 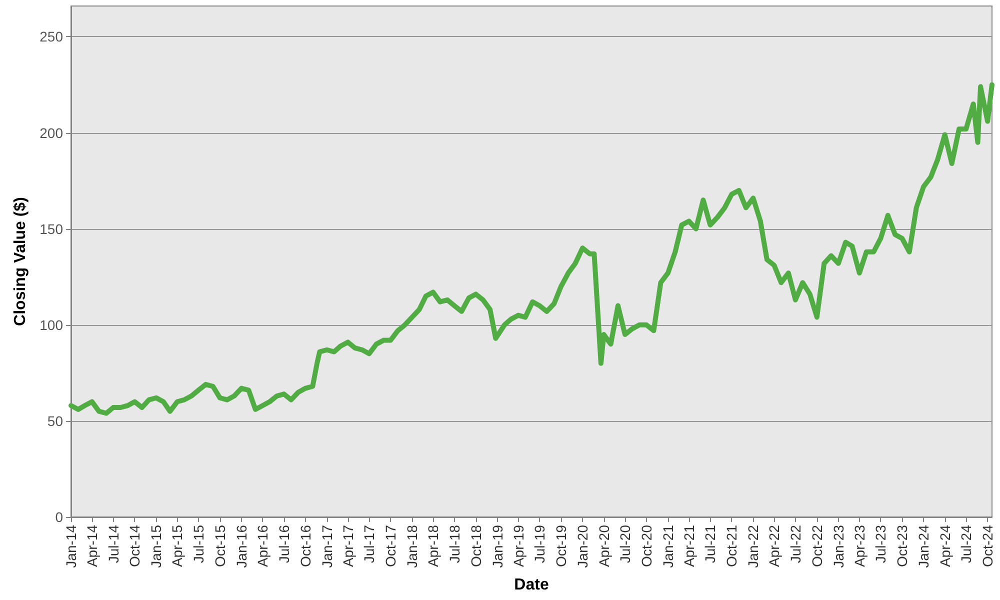 I want to click on x-tick-label: Jan-17, so click(x=326, y=546).